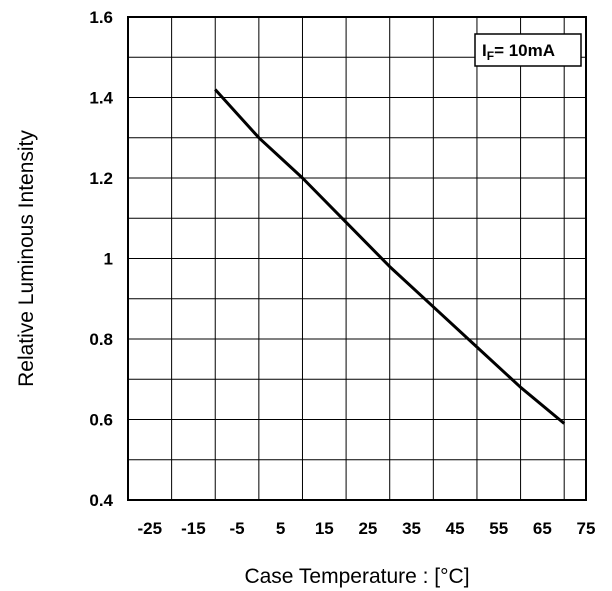 Image resolution: width=612 pixels, height=591 pixels. I want to click on y-axis-title: Relative Luminous Intensity, so click(26, 258).